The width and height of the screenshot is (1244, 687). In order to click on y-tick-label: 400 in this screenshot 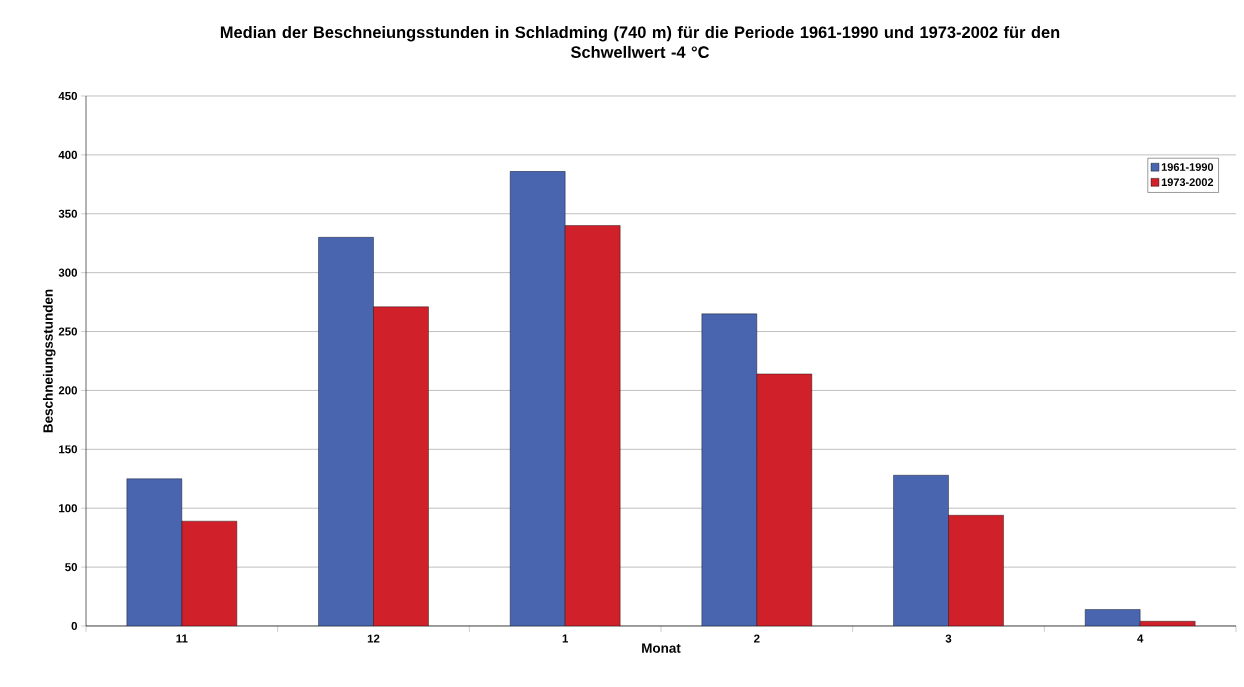, I will do `click(68, 154)`.